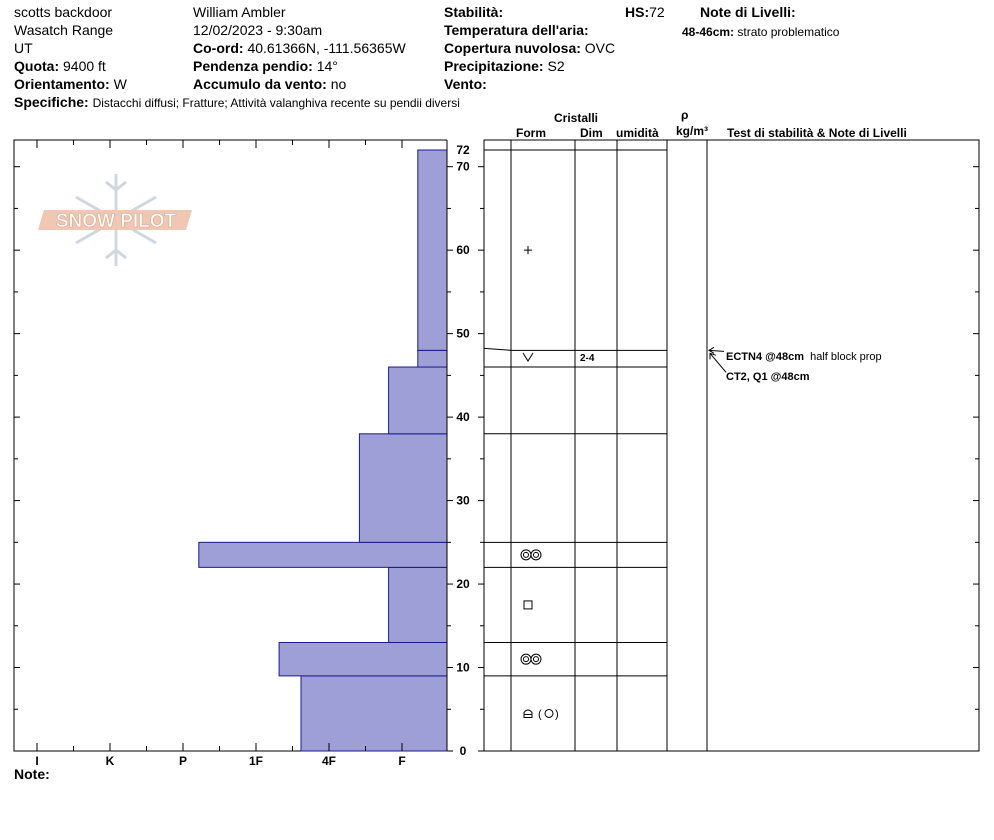 This screenshot has height=840, width=994. What do you see at coordinates (504, 66) in the screenshot?
I see `precipitation: Precipitazione: S2` at bounding box center [504, 66].